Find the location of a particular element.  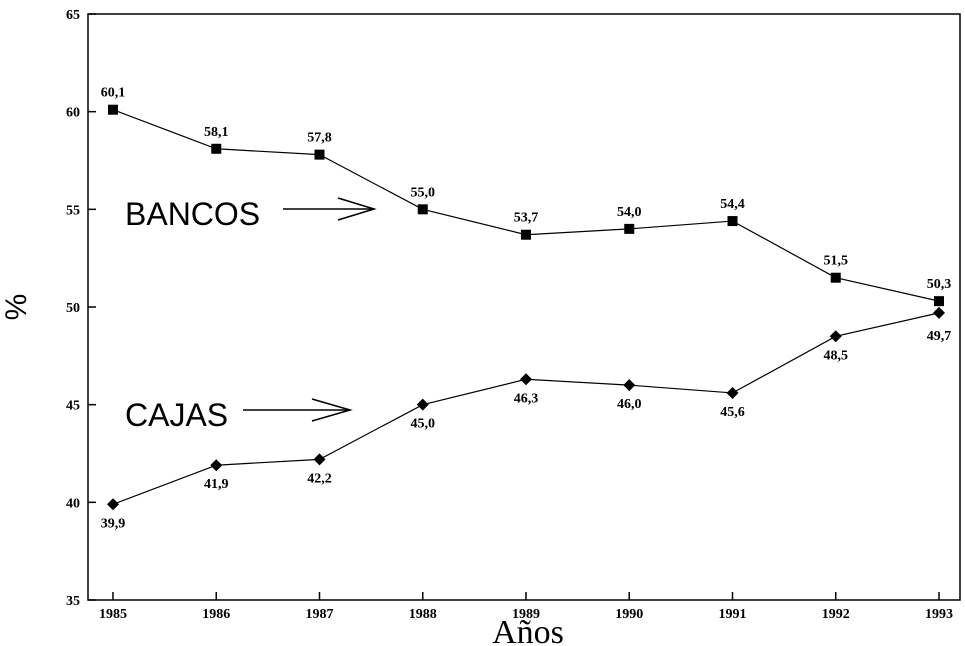

bancos-annotation: BANCOS is located at coordinates (251, 214).